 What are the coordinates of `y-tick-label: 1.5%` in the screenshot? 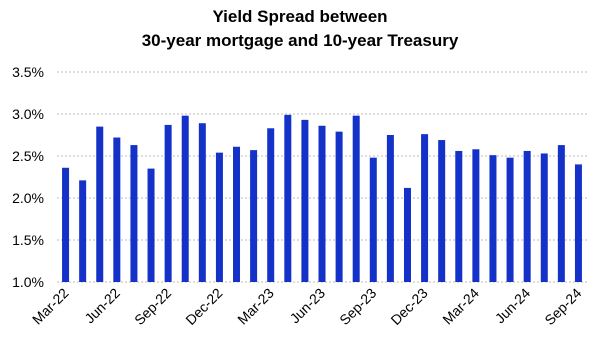 It's located at (28, 240).